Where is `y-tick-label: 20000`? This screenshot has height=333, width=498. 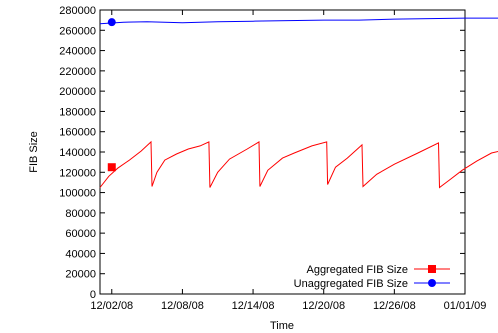 y-tick-label: 20000 is located at coordinates (80, 275).